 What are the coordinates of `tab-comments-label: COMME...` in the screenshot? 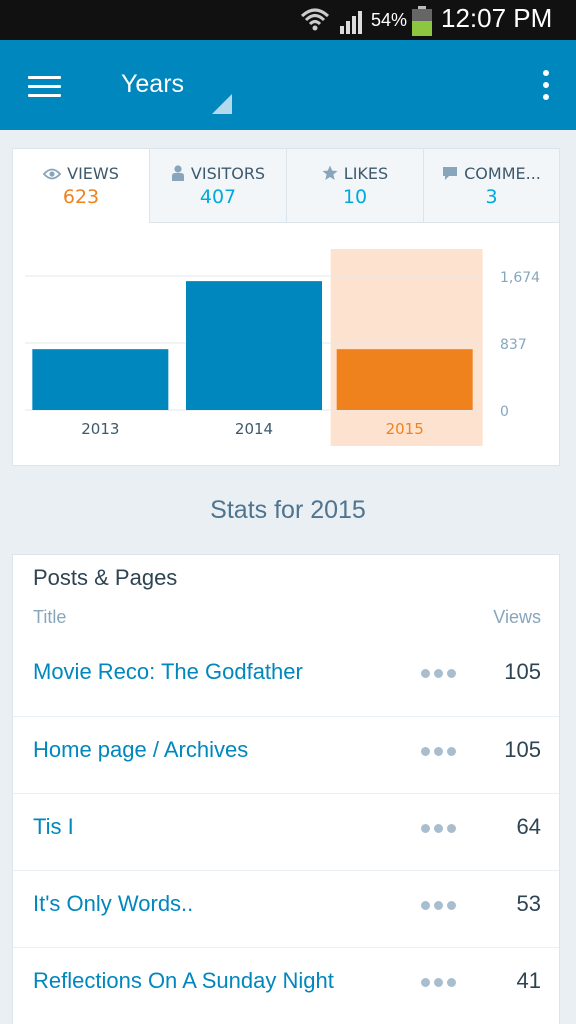 It's located at (502, 173).